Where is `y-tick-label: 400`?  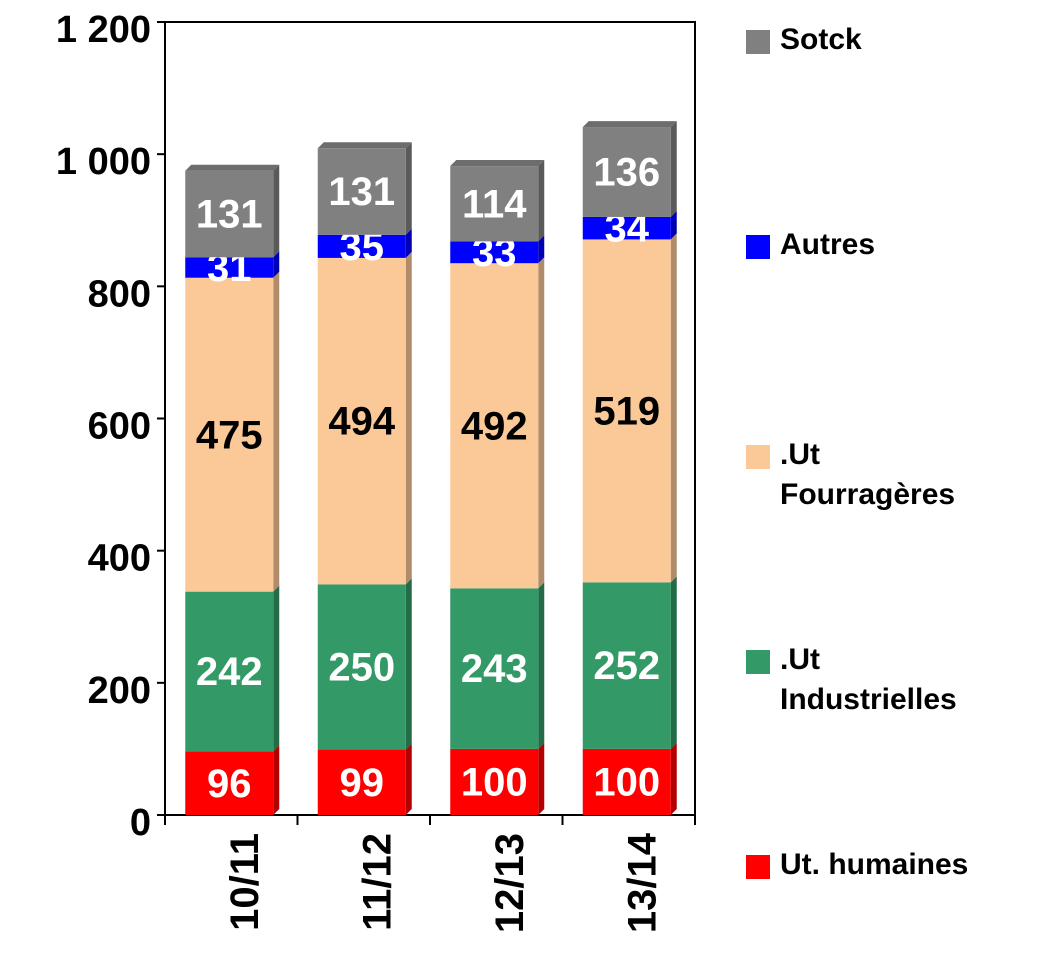
y-tick-label: 400 is located at coordinates (119, 559).